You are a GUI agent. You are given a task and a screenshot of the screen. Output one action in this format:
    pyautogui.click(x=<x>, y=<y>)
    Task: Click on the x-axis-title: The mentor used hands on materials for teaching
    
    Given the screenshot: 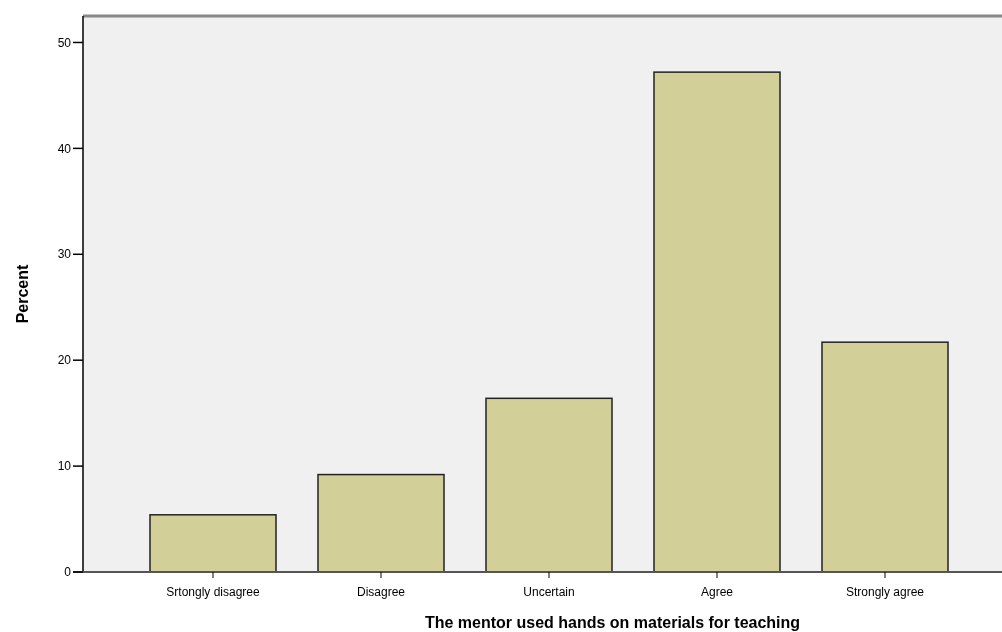 What is the action you would take?
    pyautogui.click(x=612, y=622)
    